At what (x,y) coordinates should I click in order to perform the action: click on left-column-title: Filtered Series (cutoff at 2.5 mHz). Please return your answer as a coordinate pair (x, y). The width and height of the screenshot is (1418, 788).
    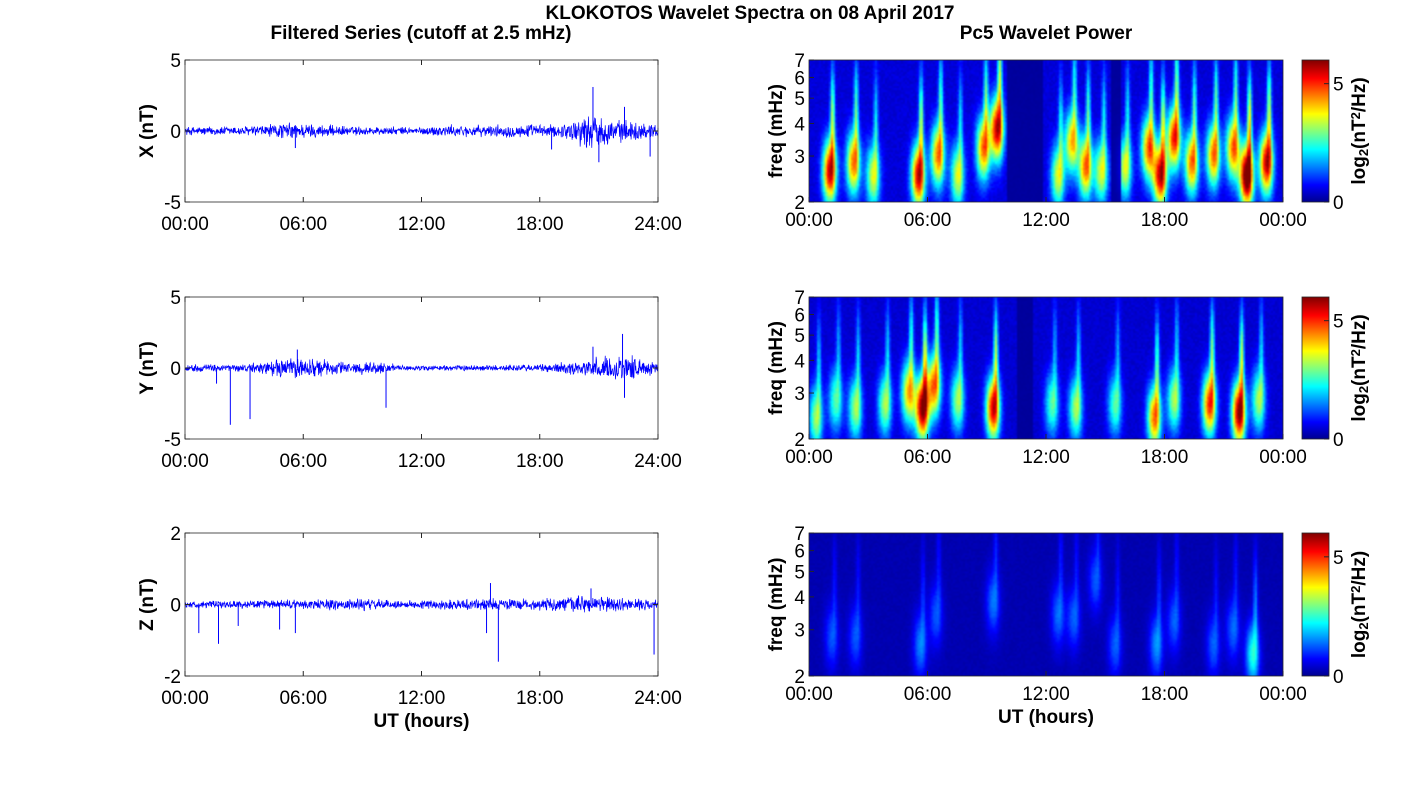
    Looking at the image, I should click on (421, 33).